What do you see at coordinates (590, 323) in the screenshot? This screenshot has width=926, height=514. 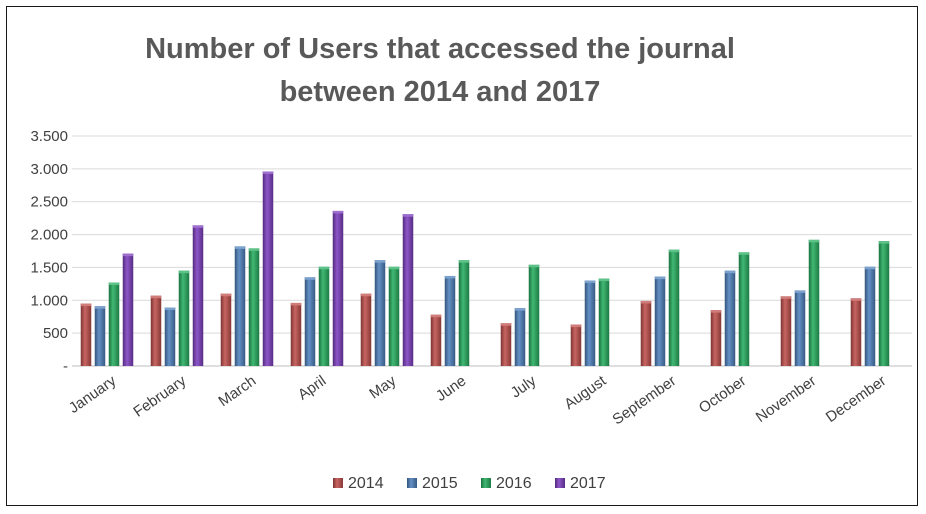 I see `bar-2015-august` at bounding box center [590, 323].